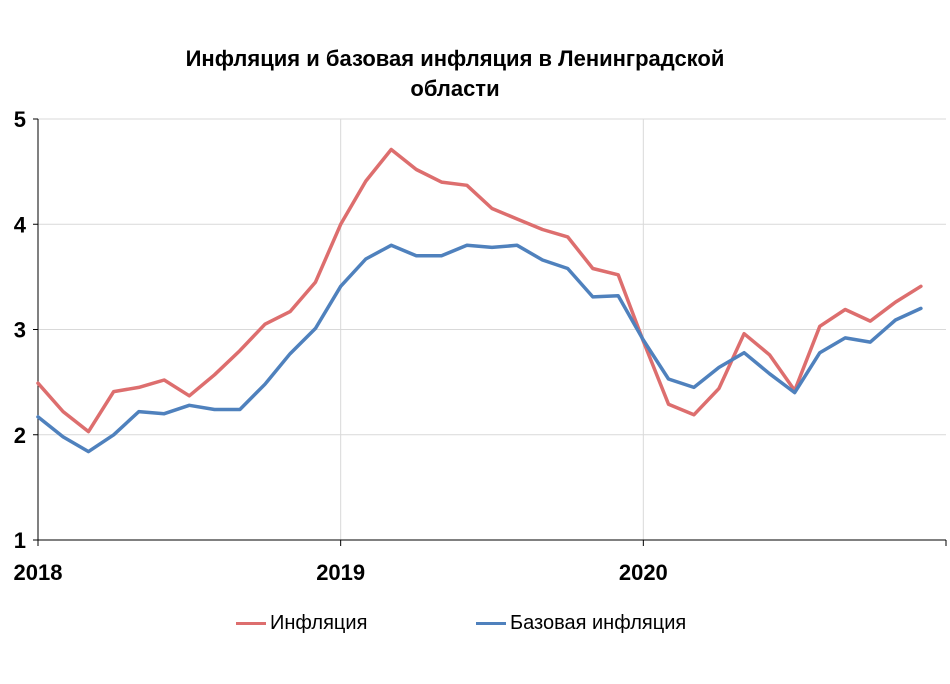 The height and width of the screenshot is (684, 950). I want to click on y-tick-label-1: 1, so click(20, 540).